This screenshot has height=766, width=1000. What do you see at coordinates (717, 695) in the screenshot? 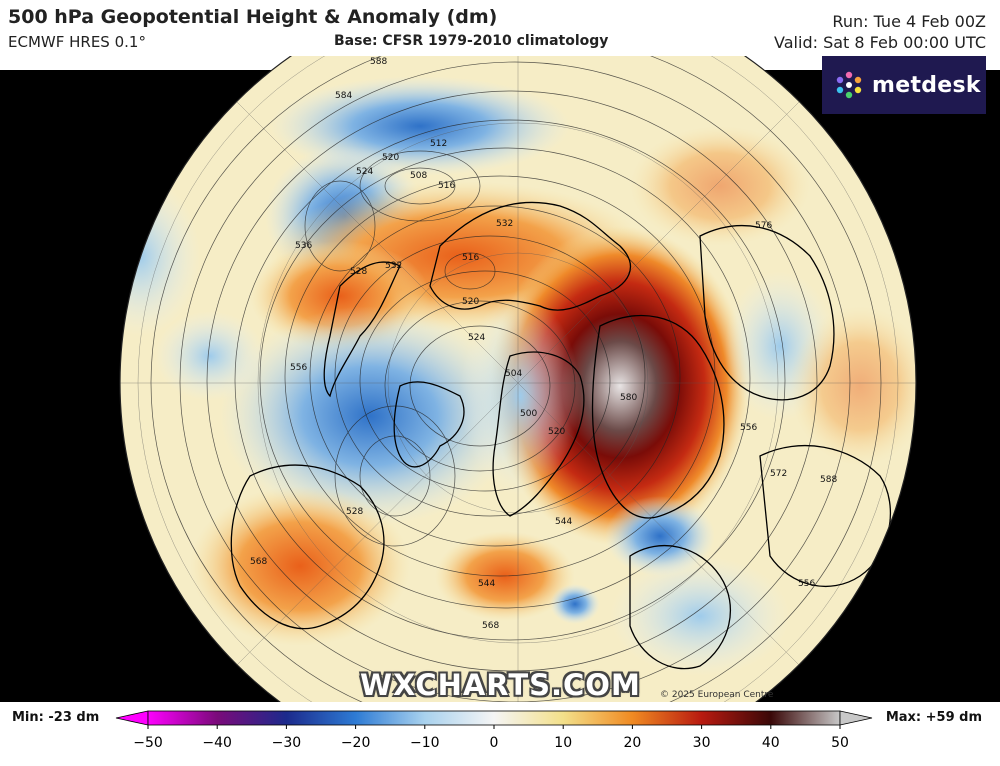
I see `copyright-text: © 2025 European Centre` at bounding box center [717, 695].